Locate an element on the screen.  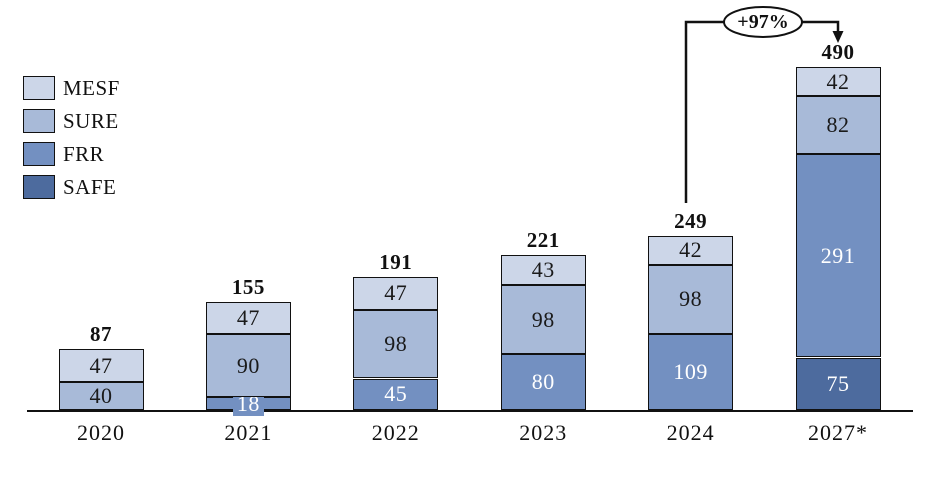
legend-label-mesf: MESF is located at coordinates (91, 88).